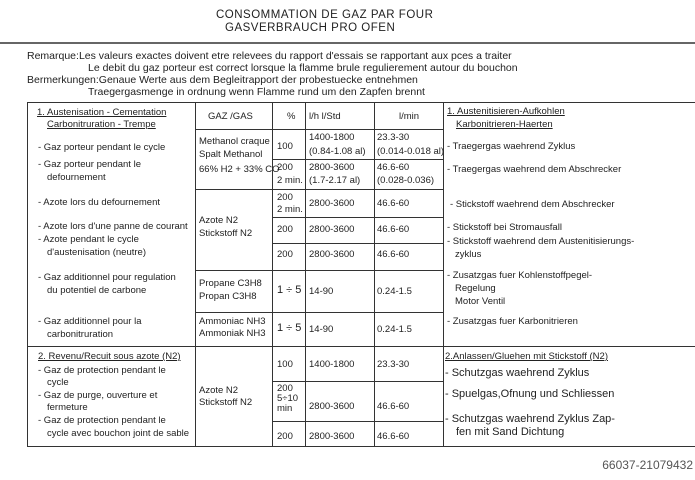  I want to click on section2-title: 2. Revenu/Recuit sous azote (N2), so click(109, 356).